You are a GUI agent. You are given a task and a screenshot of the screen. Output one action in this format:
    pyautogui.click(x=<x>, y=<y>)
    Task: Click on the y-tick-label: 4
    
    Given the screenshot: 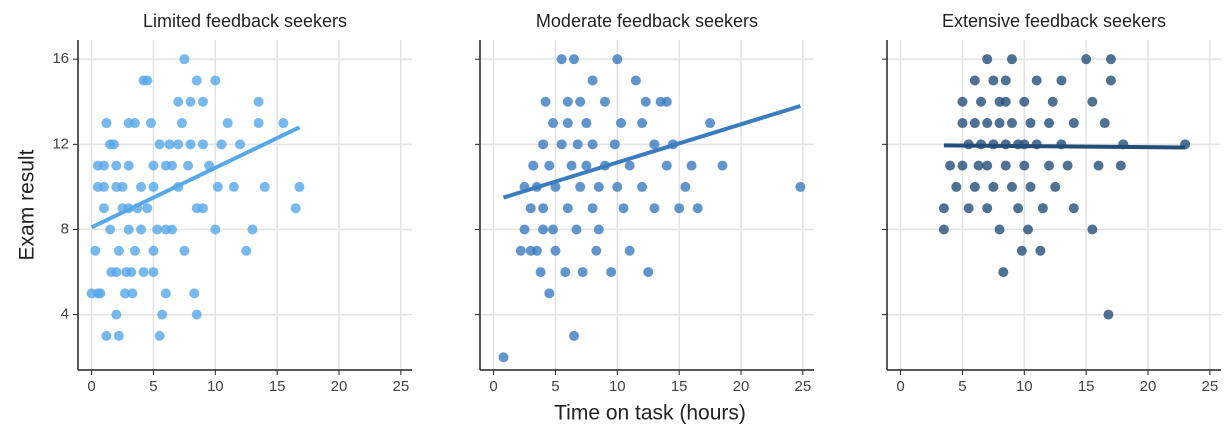 What is the action you would take?
    pyautogui.click(x=65, y=314)
    